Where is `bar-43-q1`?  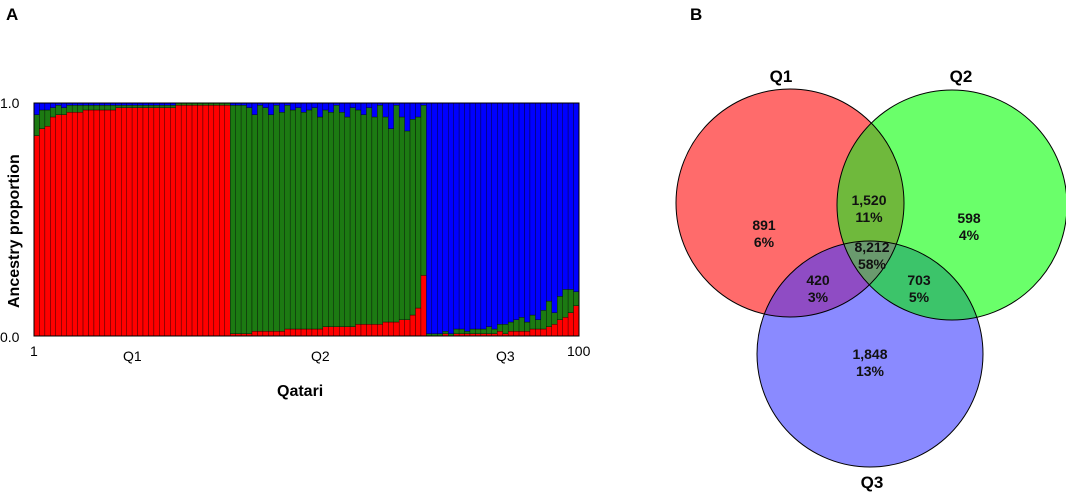 bar-43-q1 is located at coordinates (265, 334).